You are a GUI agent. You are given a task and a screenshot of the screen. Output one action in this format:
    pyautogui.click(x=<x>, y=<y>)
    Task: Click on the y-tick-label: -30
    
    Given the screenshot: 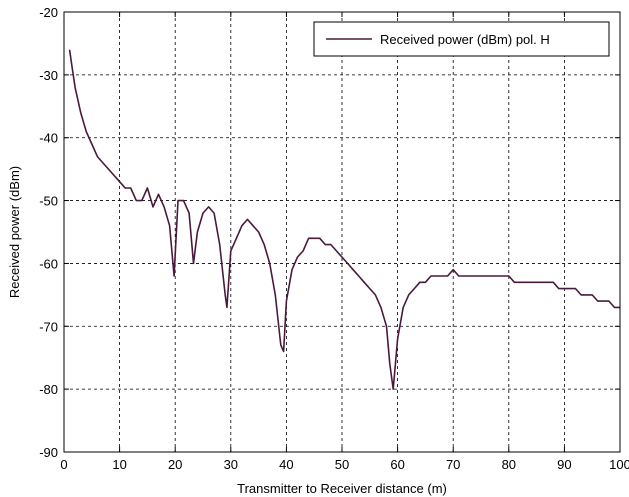 What is the action you would take?
    pyautogui.click(x=48, y=75)
    